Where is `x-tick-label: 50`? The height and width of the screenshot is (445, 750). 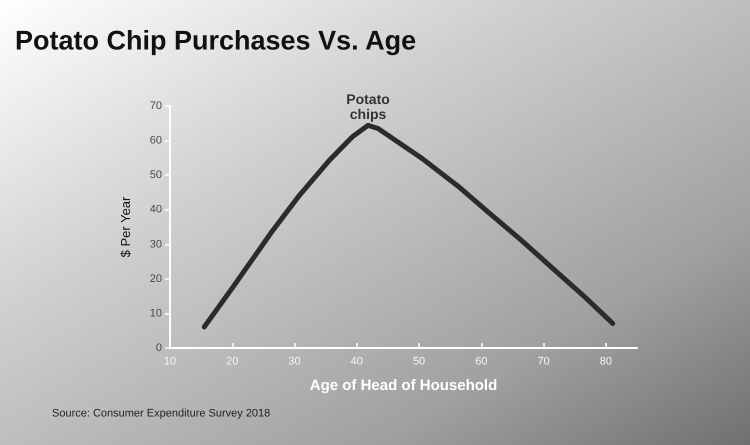 x-tick-label: 50 is located at coordinates (419, 362).